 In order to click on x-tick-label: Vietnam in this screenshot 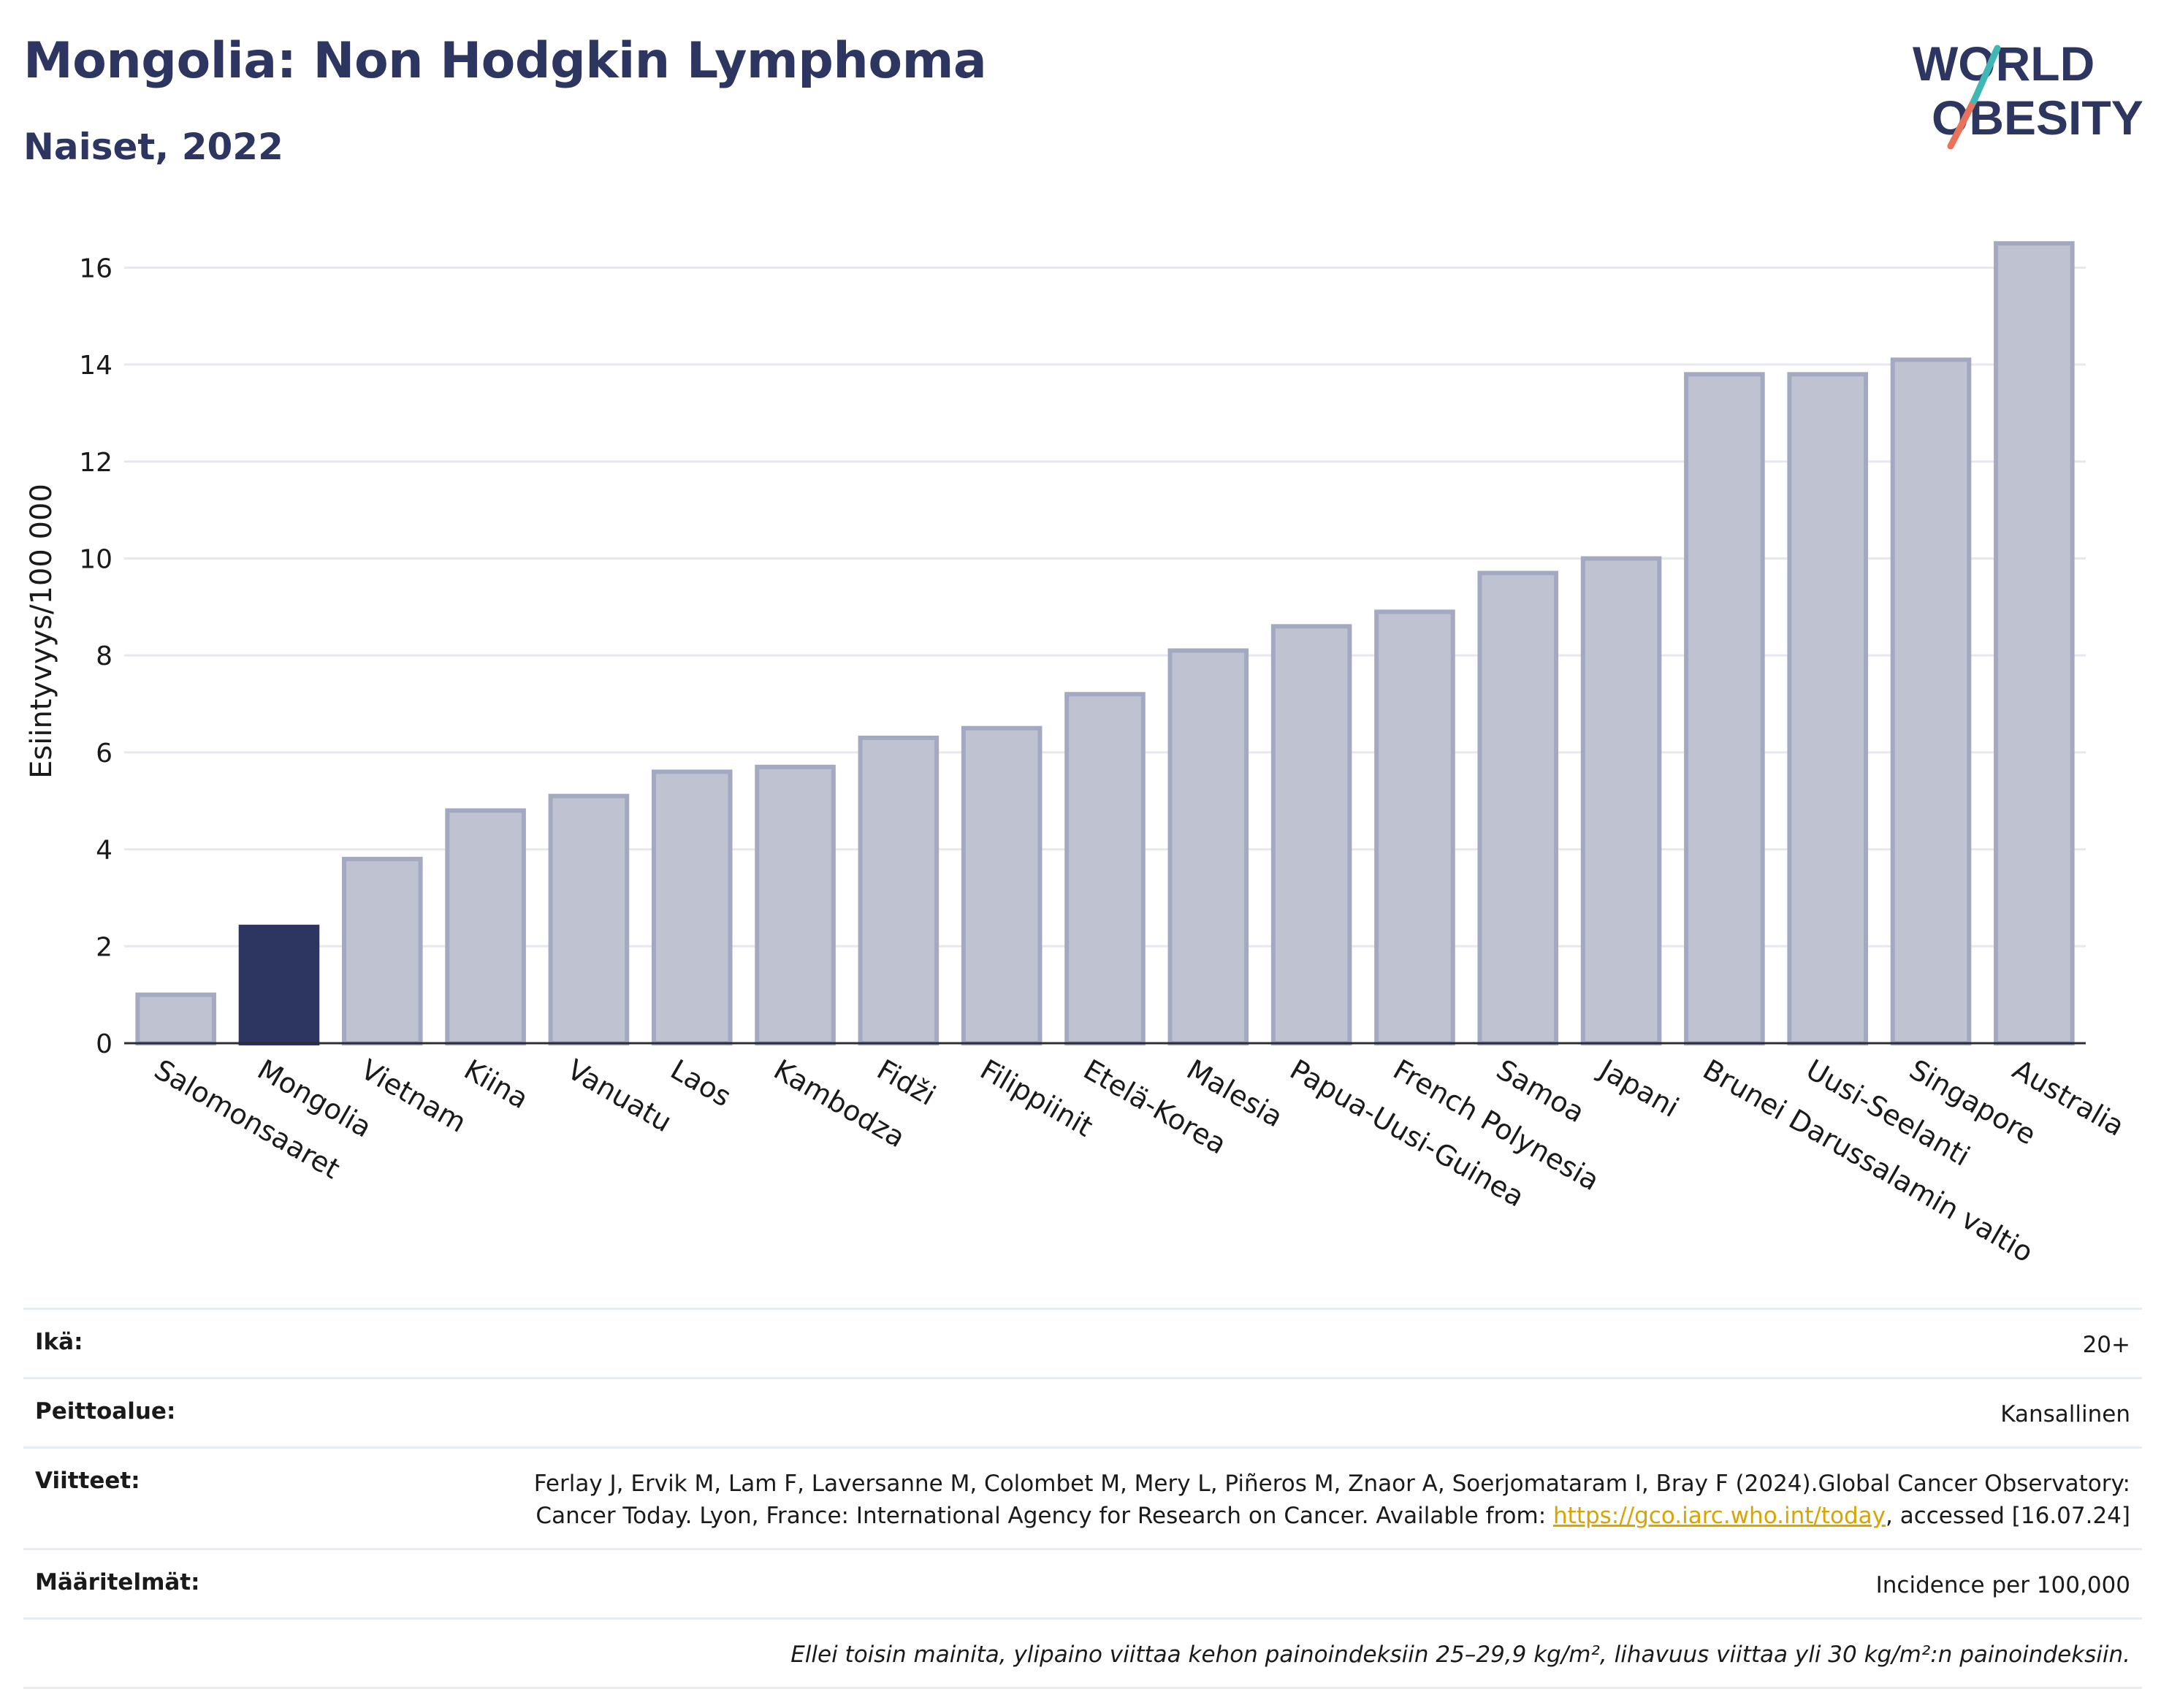, I will do `click(414, 1096)`.